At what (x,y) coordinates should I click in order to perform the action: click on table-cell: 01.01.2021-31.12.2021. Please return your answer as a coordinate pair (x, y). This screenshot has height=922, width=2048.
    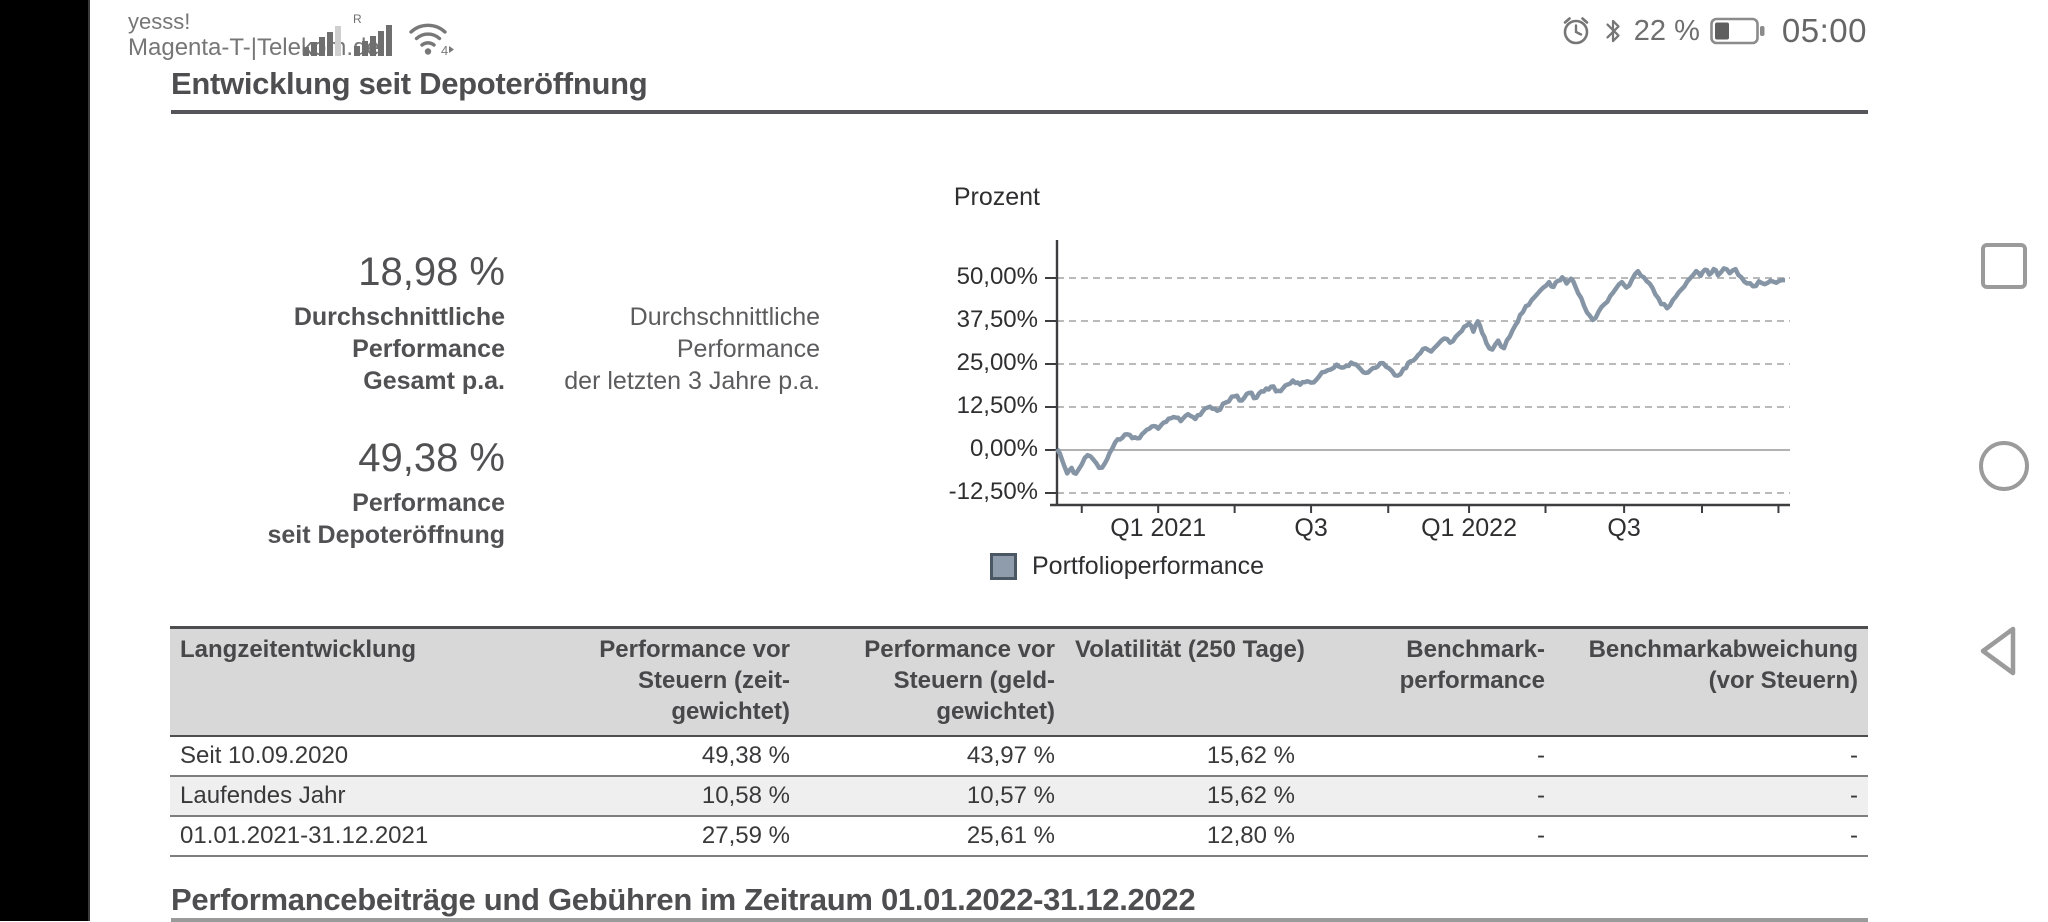
    Looking at the image, I should click on (304, 835).